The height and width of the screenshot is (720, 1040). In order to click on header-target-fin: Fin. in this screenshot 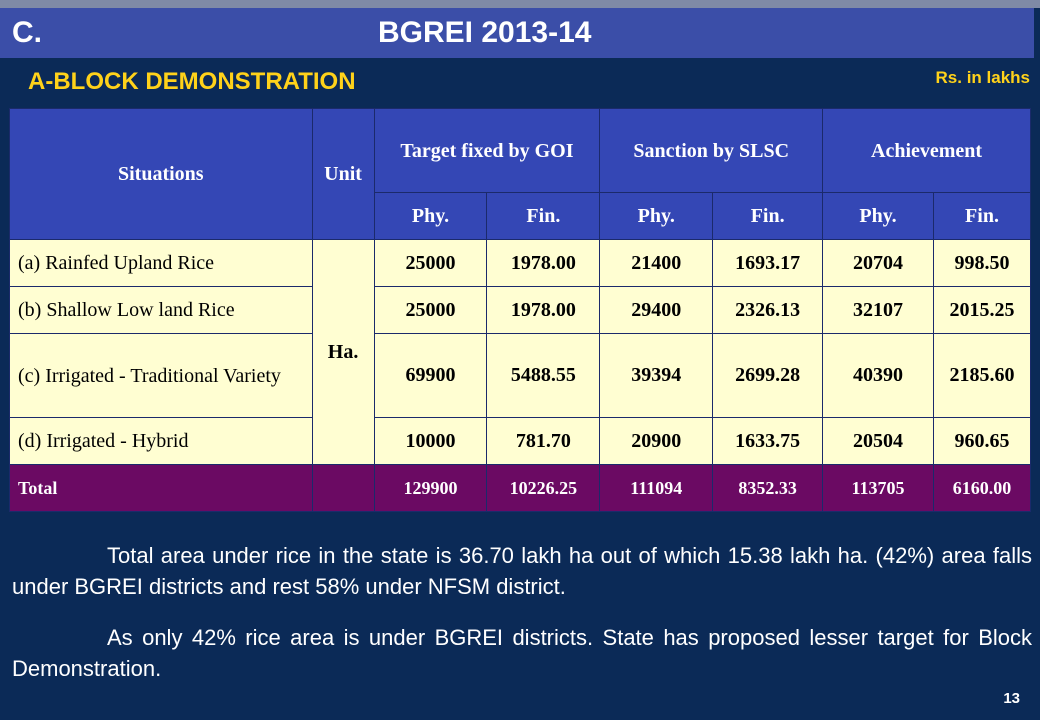, I will do `click(543, 216)`.